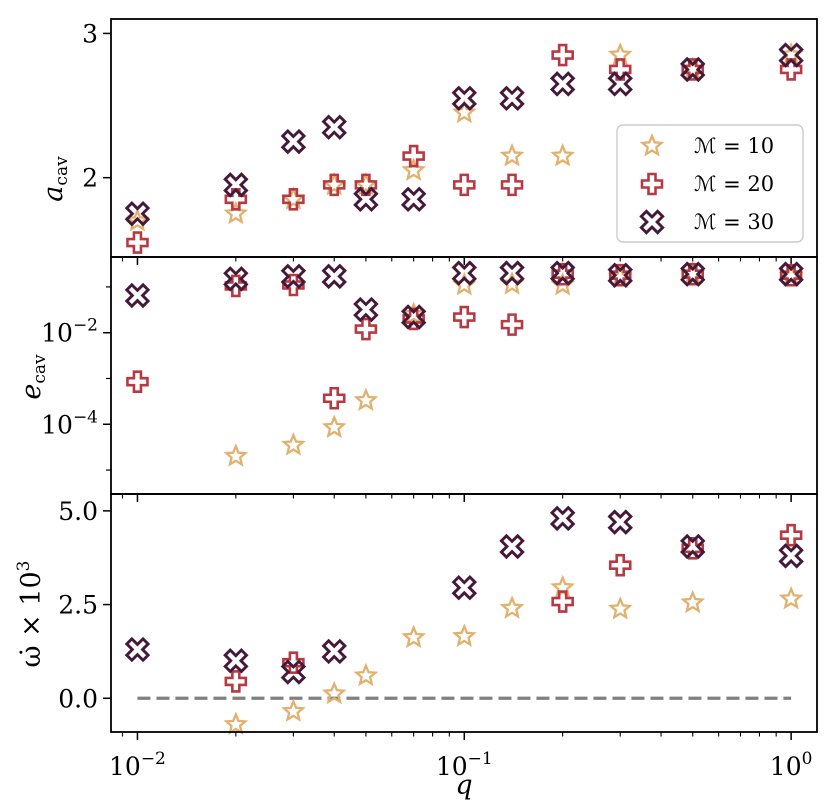 The width and height of the screenshot is (830, 805). I want to click on ytick-label-1-1: 10⁻⁴, so click(69, 423).